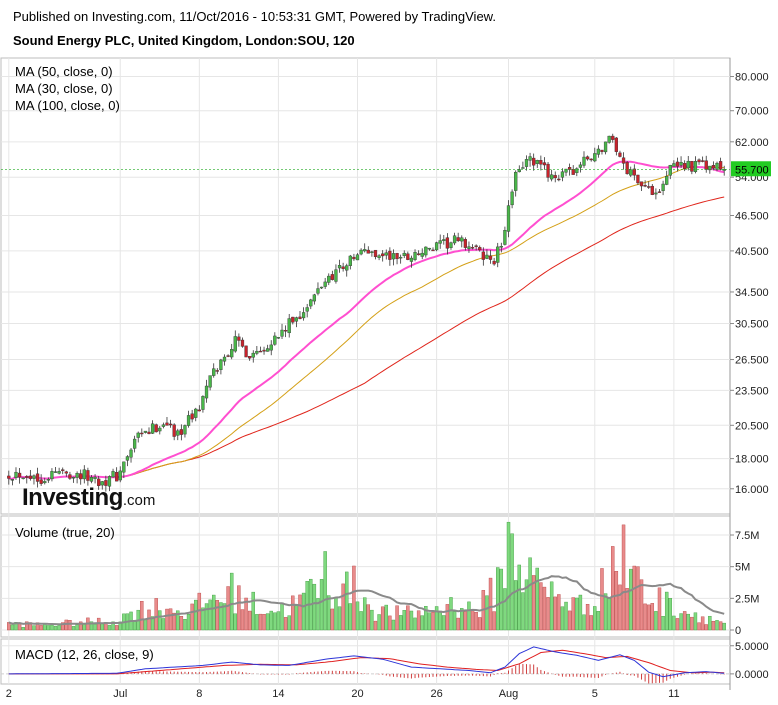 This screenshot has height=705, width=778. Describe the element at coordinates (752, 112) in the screenshot. I see `price-tick-label: 70.000` at that location.